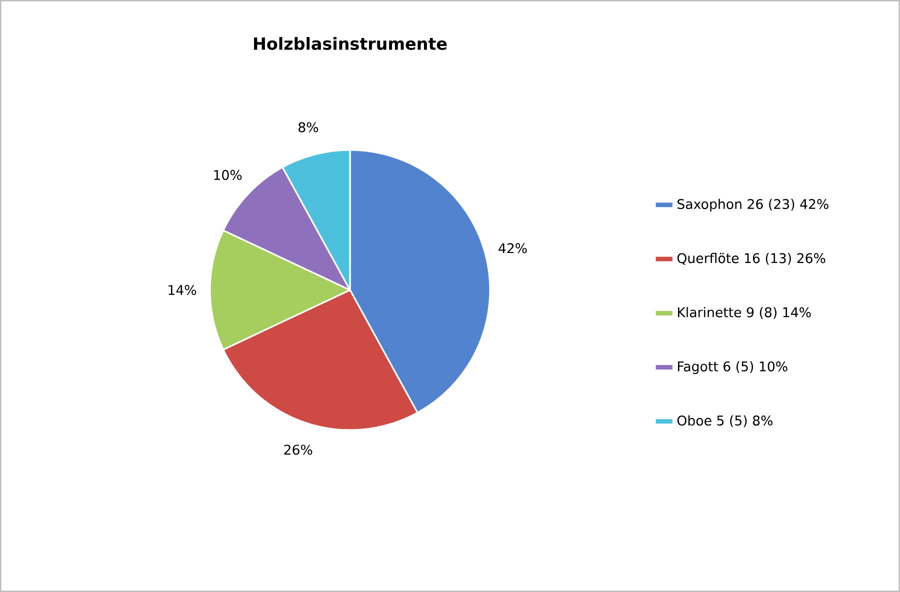  Describe the element at coordinates (350, 43) in the screenshot. I see `chart-title: Holzblasinstrumente` at that location.